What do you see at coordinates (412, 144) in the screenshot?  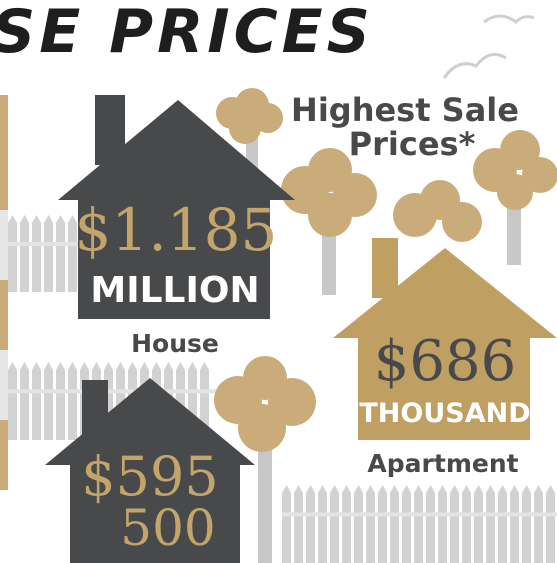 I see `subtitle: Prices*` at bounding box center [412, 144].